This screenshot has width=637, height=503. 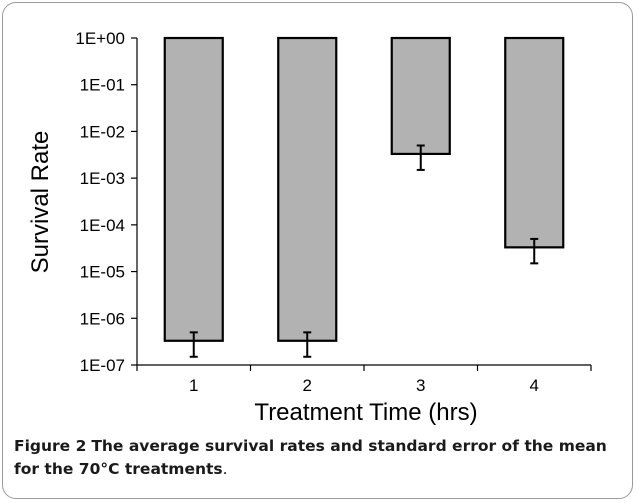 I want to click on y-tick-label: 1E-06, so click(x=102, y=318).